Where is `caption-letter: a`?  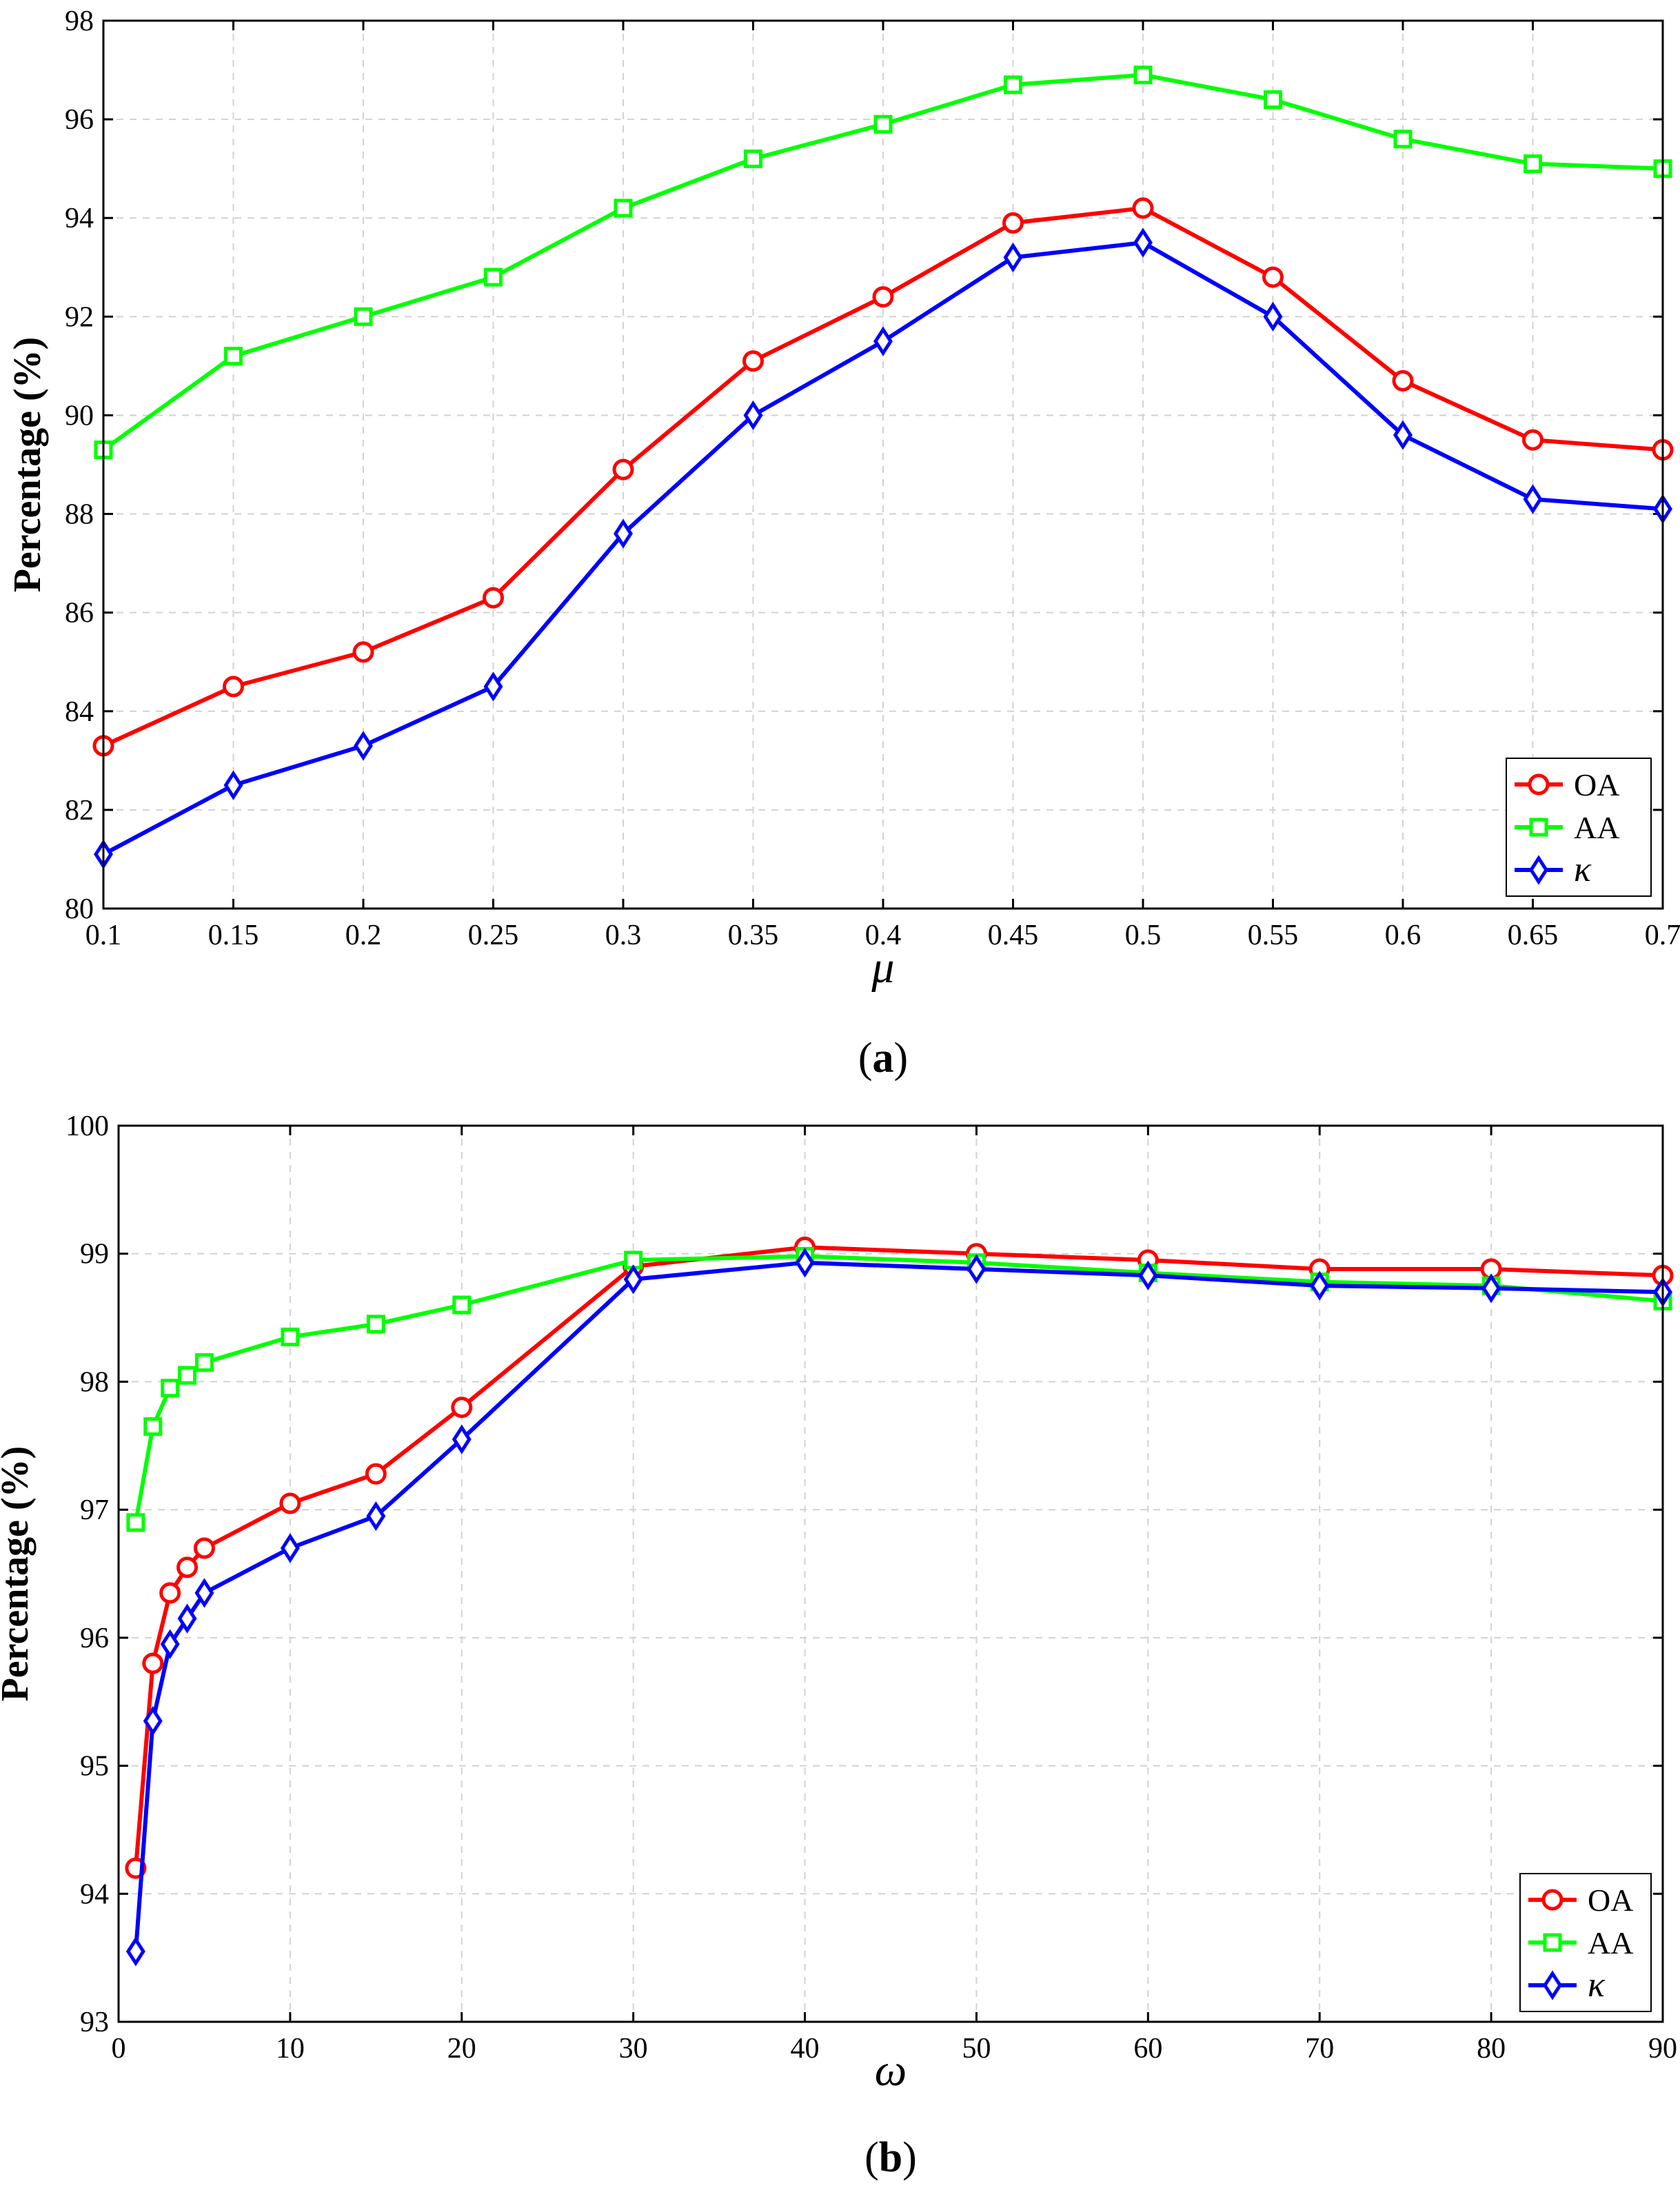 caption-letter: a is located at coordinates (883, 1058).